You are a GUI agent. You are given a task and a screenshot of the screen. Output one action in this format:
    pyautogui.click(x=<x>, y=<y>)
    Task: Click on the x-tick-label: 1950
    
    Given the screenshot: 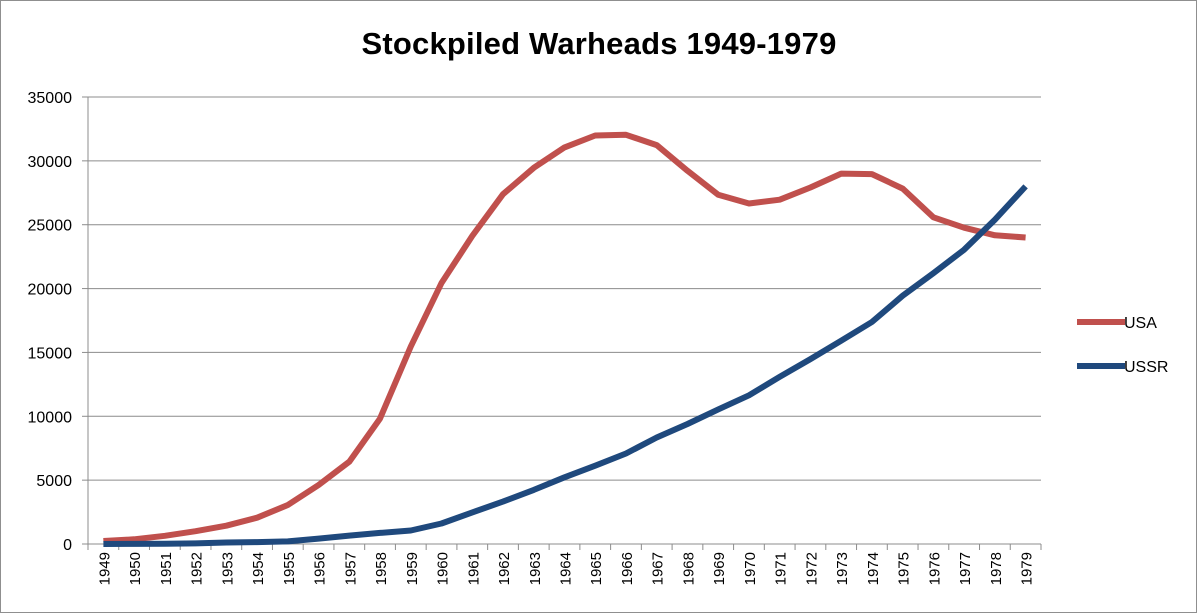 What is the action you would take?
    pyautogui.click(x=135, y=568)
    